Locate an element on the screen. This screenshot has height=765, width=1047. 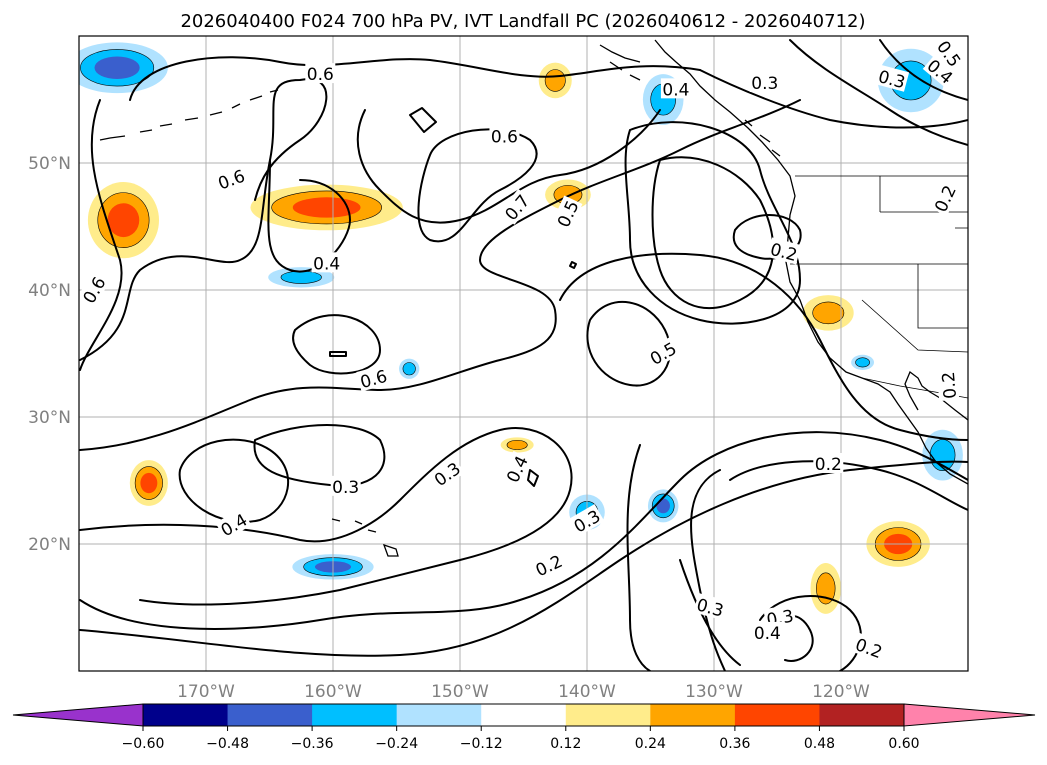
colorbar-tick-label: 0.48 is located at coordinates (819, 744).